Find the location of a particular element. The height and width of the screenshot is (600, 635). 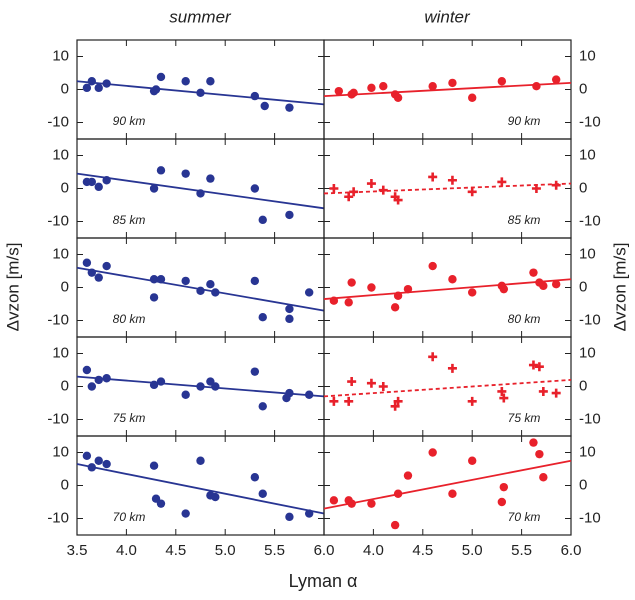

x-tick-label: 4.0 is located at coordinates (126, 550).